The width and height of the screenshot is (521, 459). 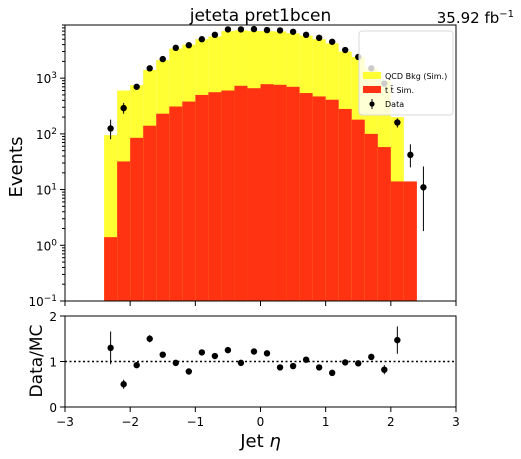 I want to click on ratio-y-axis: 0 1 2, so click(x=57, y=362).